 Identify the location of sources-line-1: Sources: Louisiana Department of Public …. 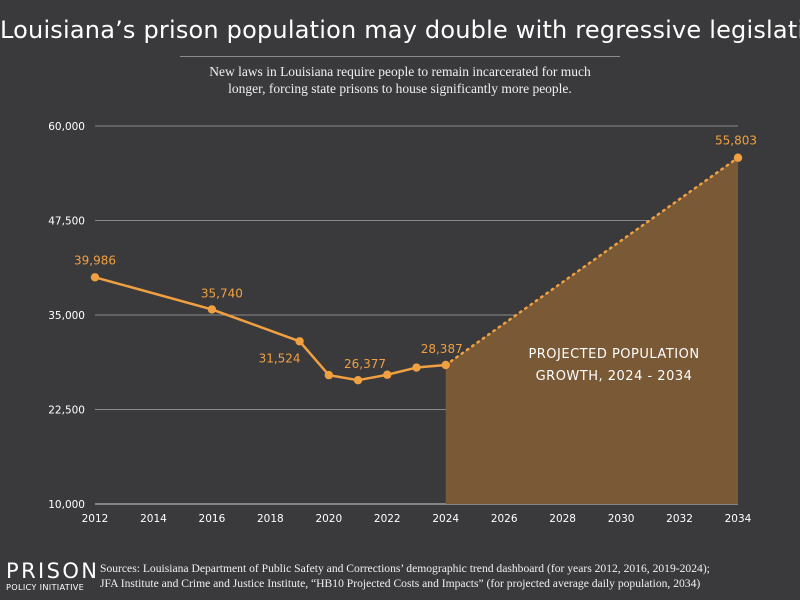
(405, 568).